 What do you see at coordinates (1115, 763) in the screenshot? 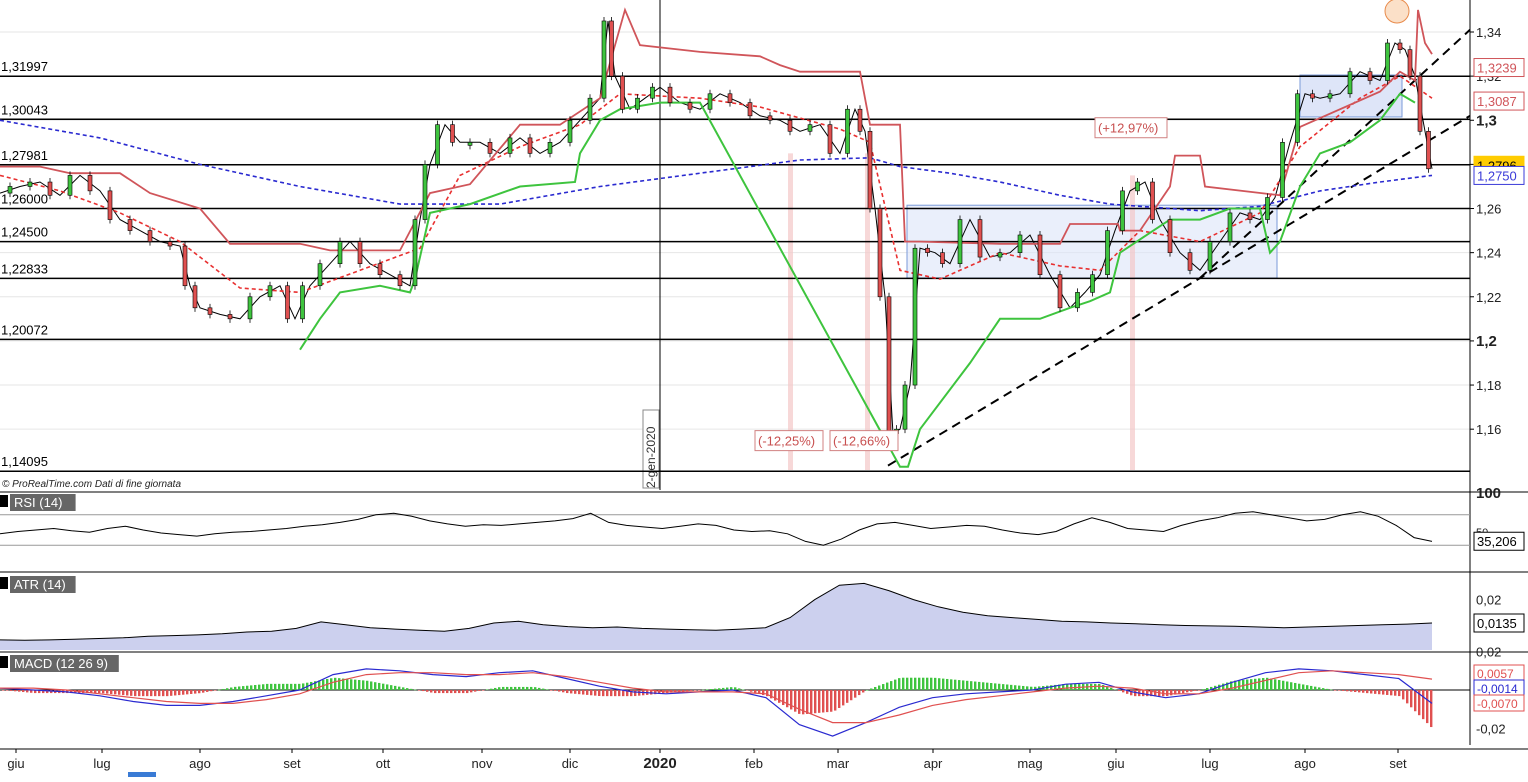
I see `x-tick-label-12: giu` at bounding box center [1115, 763].